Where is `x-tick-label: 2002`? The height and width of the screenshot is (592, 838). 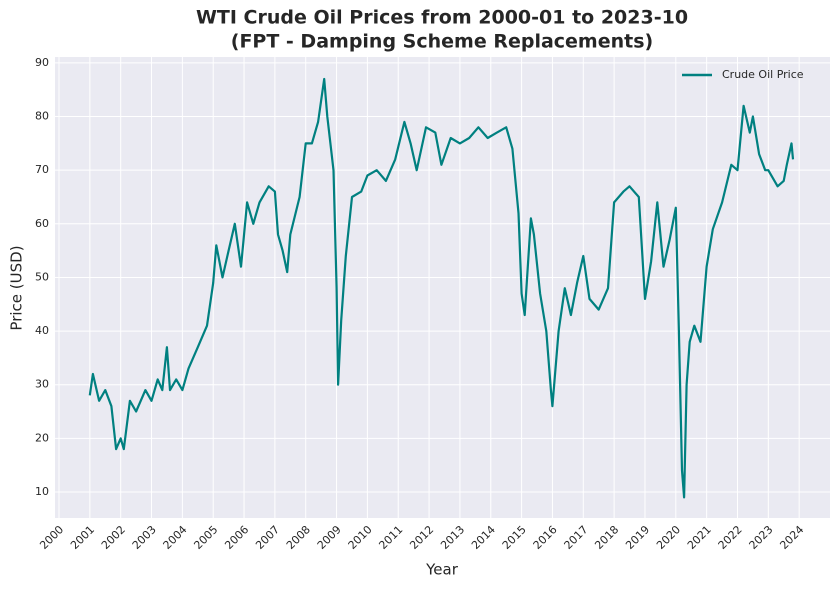 x-tick-label: 2002 is located at coordinates (113, 537).